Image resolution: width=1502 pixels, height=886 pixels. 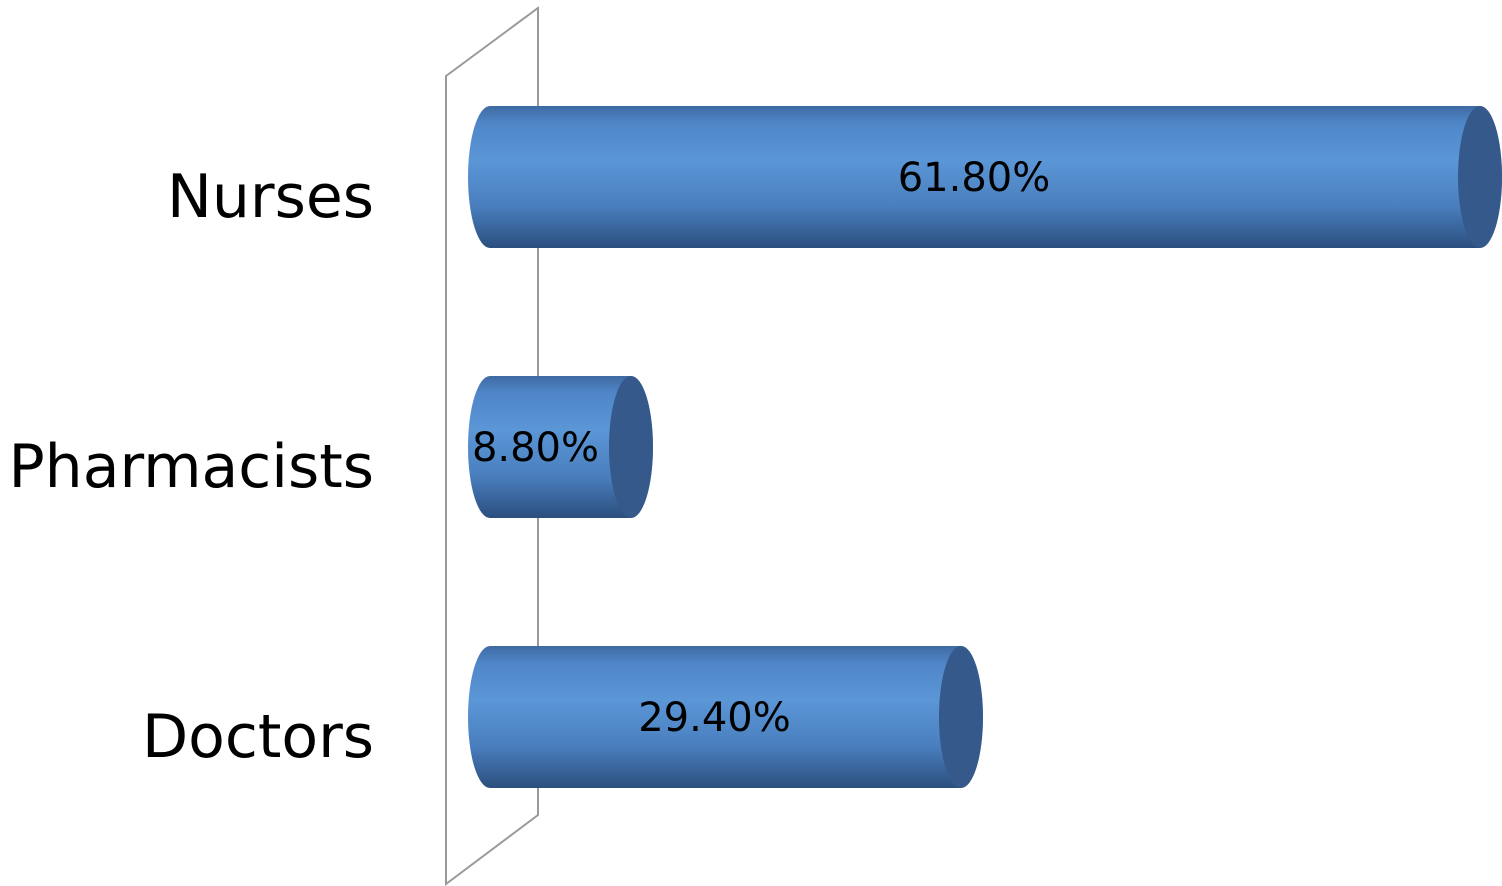 I want to click on bar-nurses, so click(x=985, y=177).